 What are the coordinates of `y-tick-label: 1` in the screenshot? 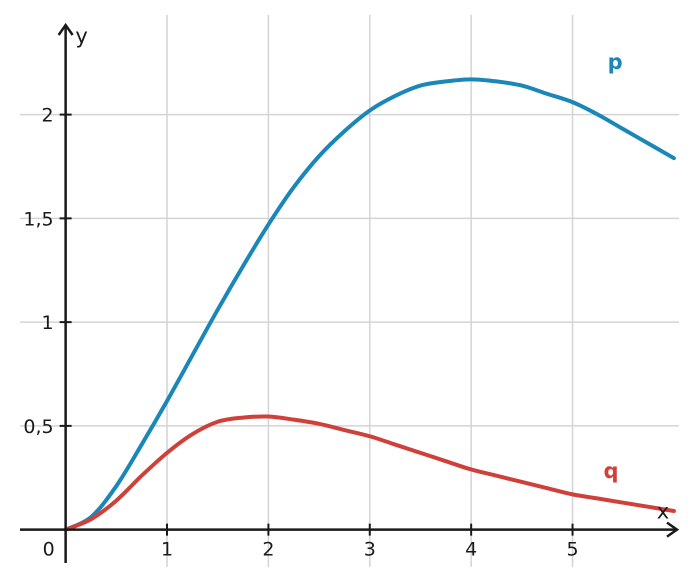 It's located at (48, 323).